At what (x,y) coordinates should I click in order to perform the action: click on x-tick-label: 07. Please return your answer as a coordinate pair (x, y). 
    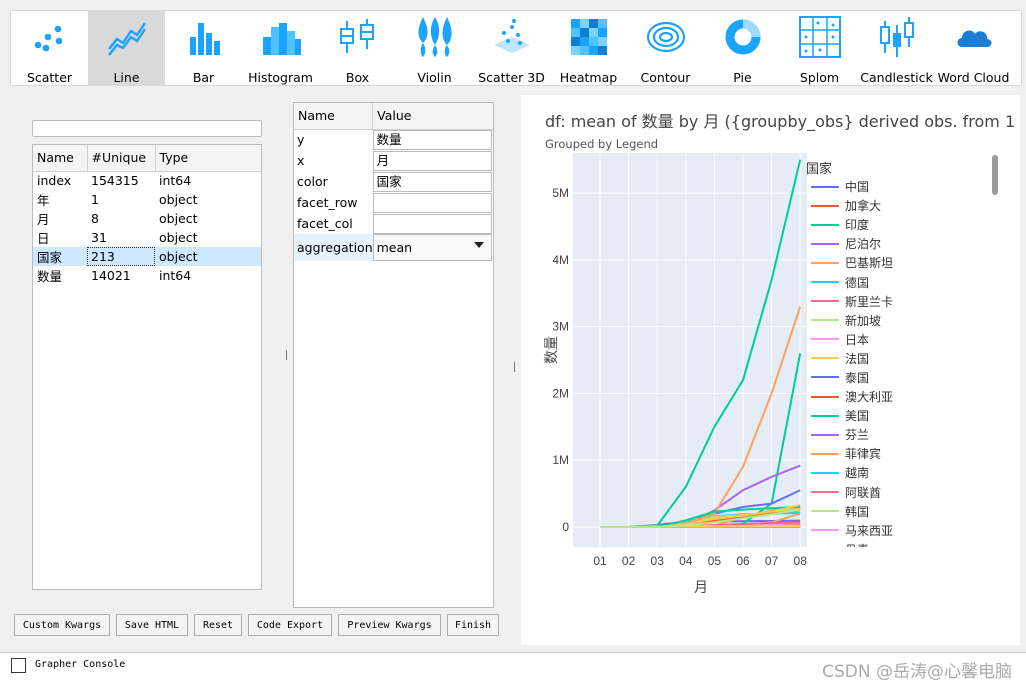
    Looking at the image, I should click on (772, 561).